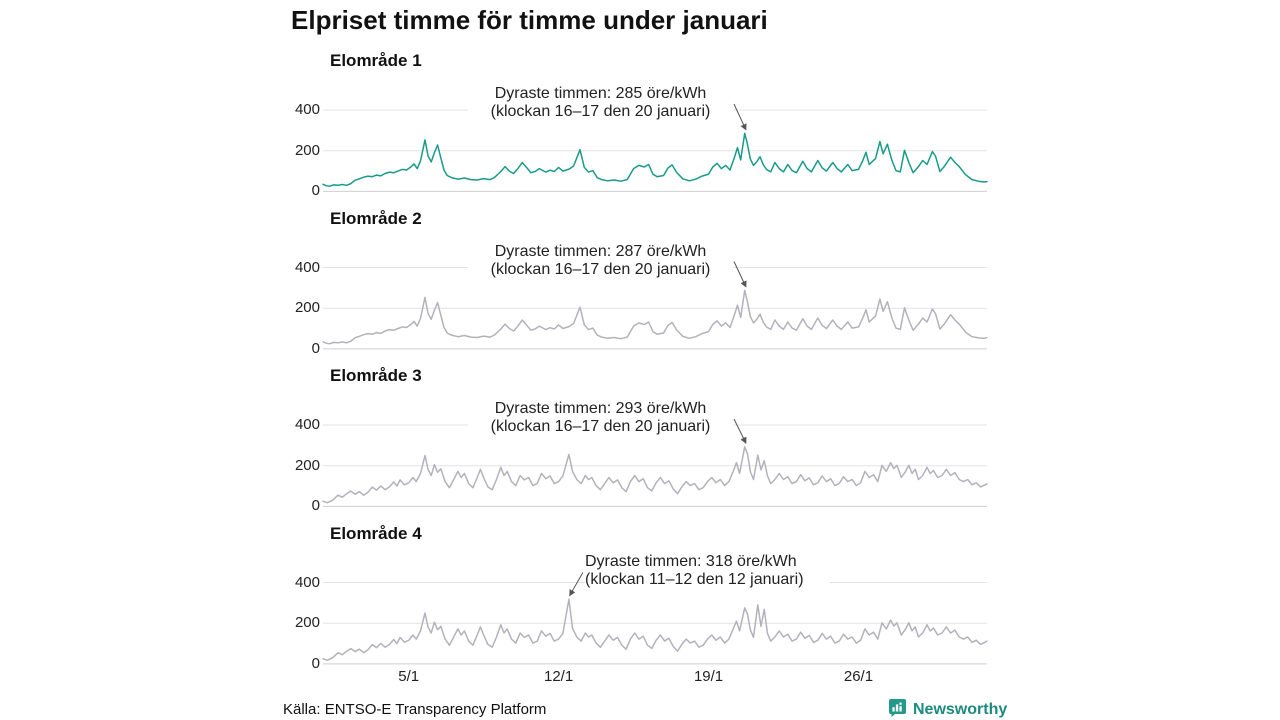 Image resolution: width=1280 pixels, height=720 pixels. What do you see at coordinates (376, 218) in the screenshot?
I see `chart-title-elomrade-2: Elområde 2` at bounding box center [376, 218].